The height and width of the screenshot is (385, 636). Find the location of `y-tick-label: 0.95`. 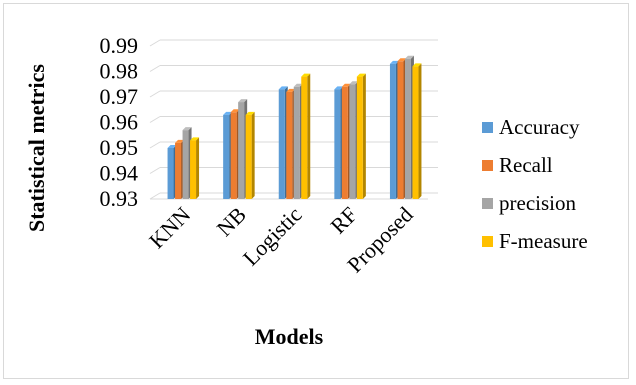

y-tick-label: 0.95 is located at coordinates (119, 147).